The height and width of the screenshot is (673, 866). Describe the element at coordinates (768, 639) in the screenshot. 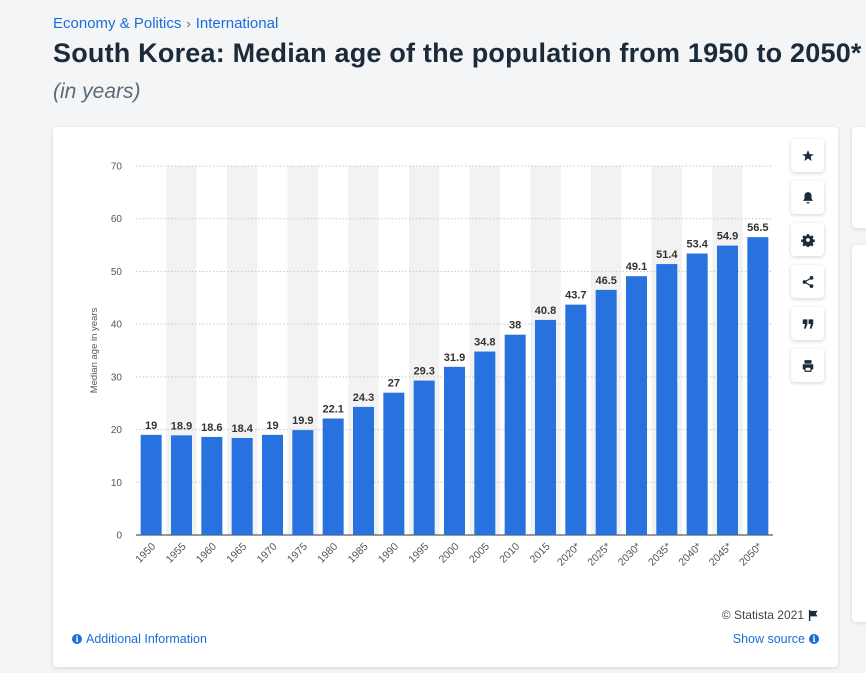

I see `show-source-label: Show source` at that location.